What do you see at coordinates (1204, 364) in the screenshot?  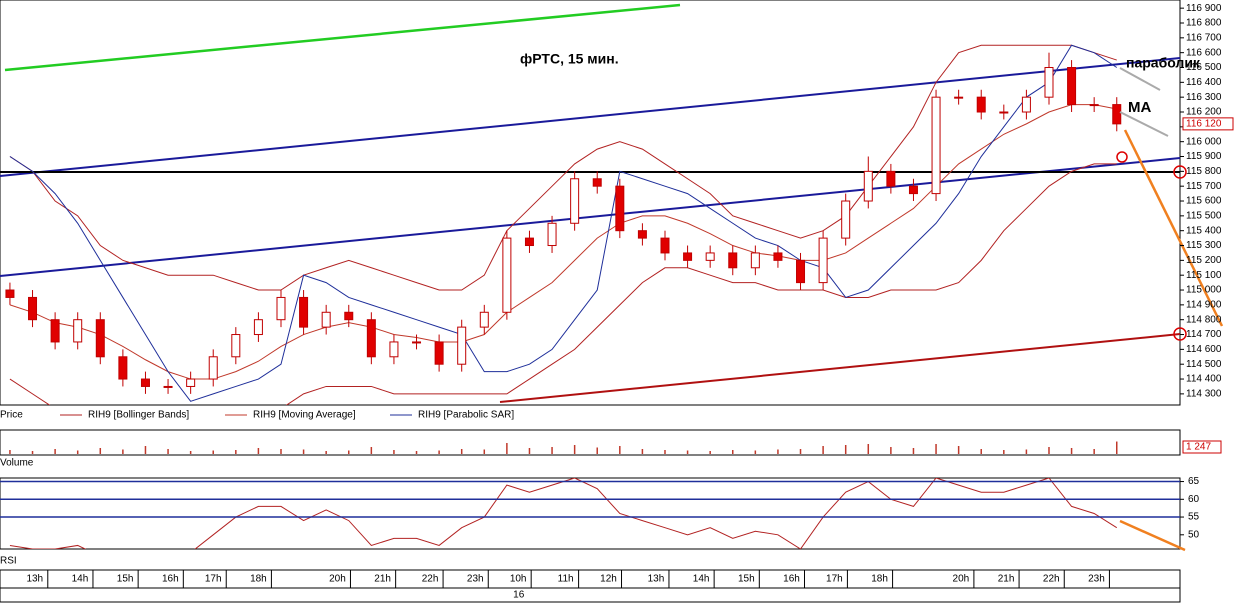 I see `y-tick-label: 114 500` at bounding box center [1204, 364].